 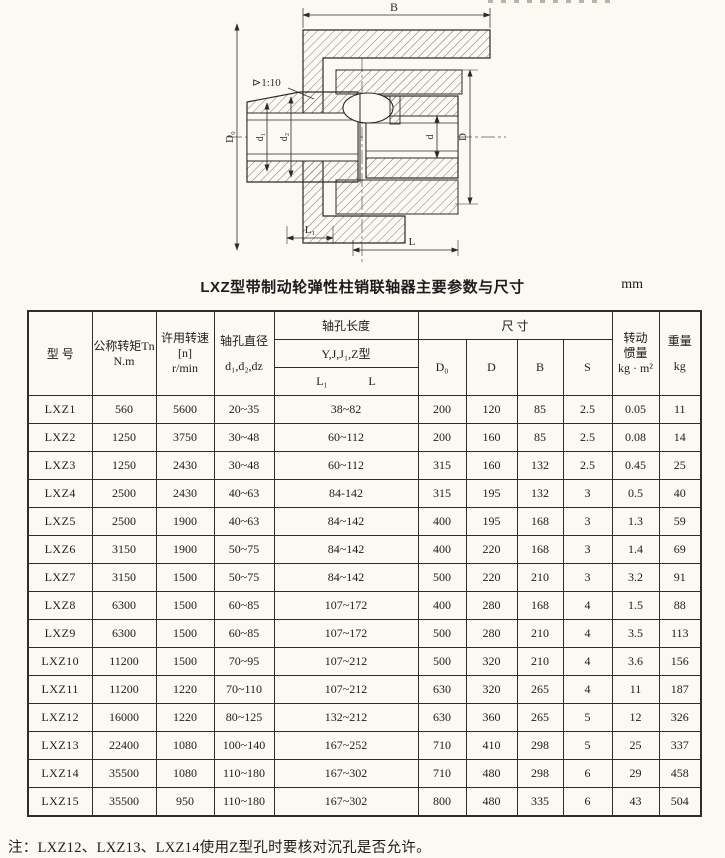 I want to click on value-cell: 1.5, so click(x=635, y=605).